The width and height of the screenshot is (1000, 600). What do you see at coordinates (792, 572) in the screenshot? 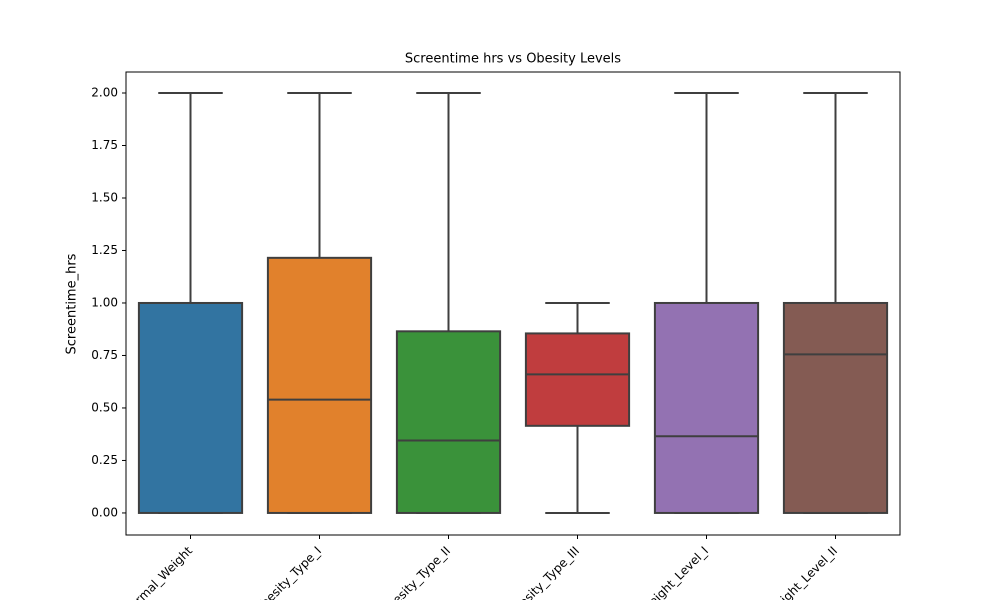
I see `x-tick-label: Overweight_Level_II` at bounding box center [792, 572].